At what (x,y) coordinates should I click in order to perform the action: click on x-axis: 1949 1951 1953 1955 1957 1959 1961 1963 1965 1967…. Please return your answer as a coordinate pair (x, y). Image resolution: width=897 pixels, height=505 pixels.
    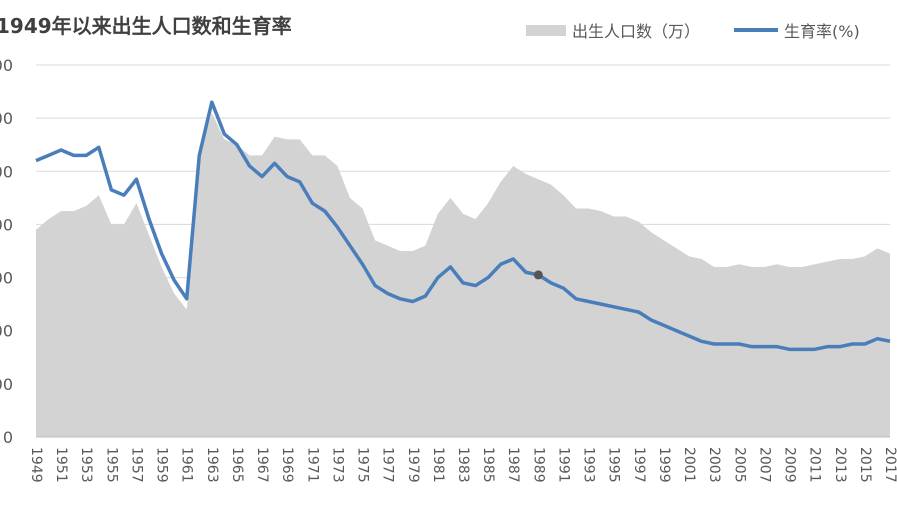
    Looking at the image, I should click on (462, 459).